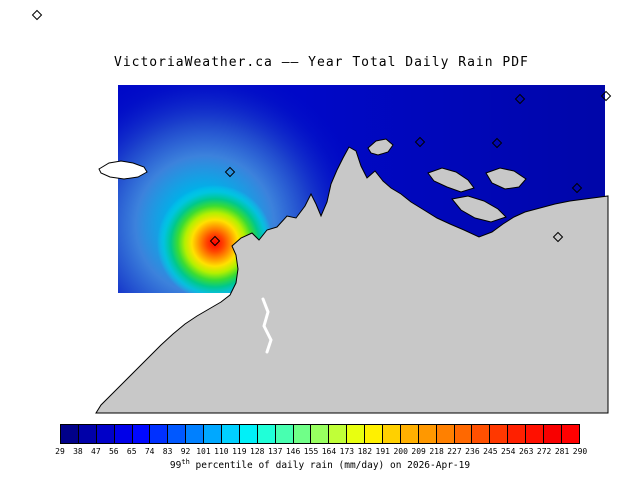  Describe the element at coordinates (382, 451) in the screenshot. I see `colorbar-tick-label: 191` at that location.